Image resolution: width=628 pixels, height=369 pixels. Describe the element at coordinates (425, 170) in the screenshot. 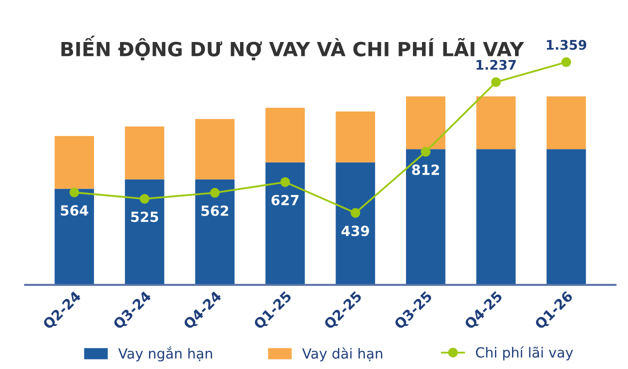

I see `data-label: 812` at that location.